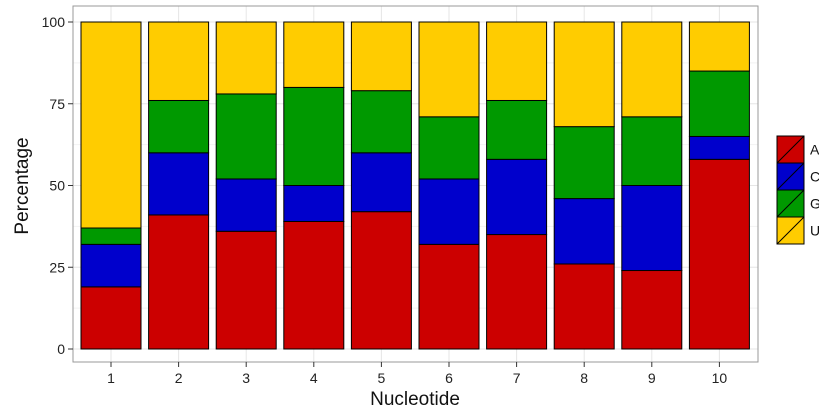 The width and height of the screenshot is (819, 417). I want to click on x-tick-label: 10, so click(720, 378).